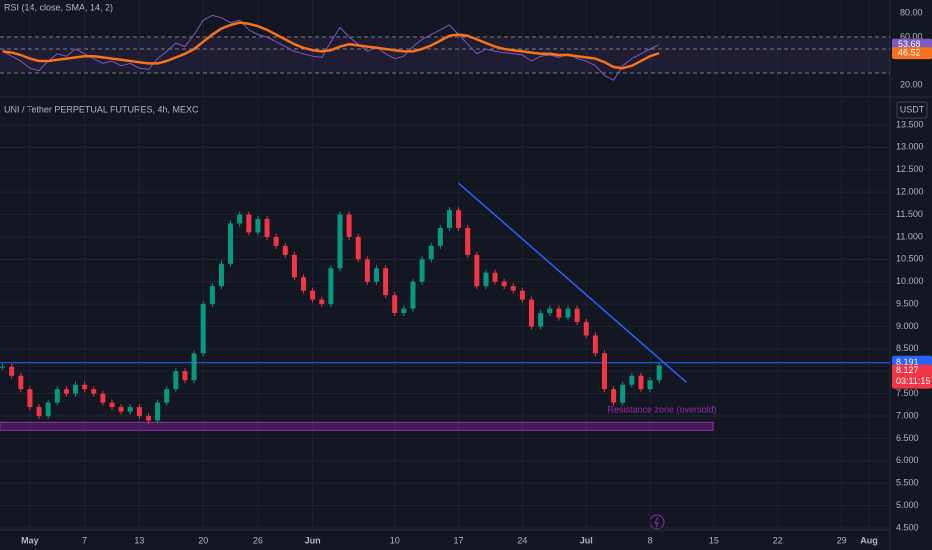  I want to click on y-tick-label: 9.000, so click(907, 326).